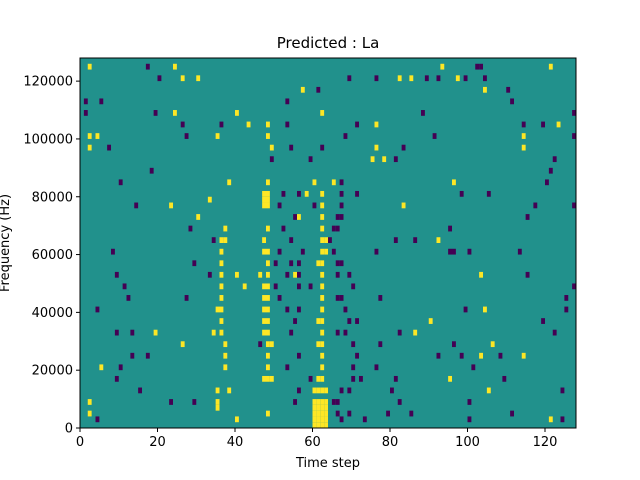 The height and width of the screenshot is (480, 640). What do you see at coordinates (545, 442) in the screenshot?
I see `x-tick-label-6: 120` at bounding box center [545, 442].